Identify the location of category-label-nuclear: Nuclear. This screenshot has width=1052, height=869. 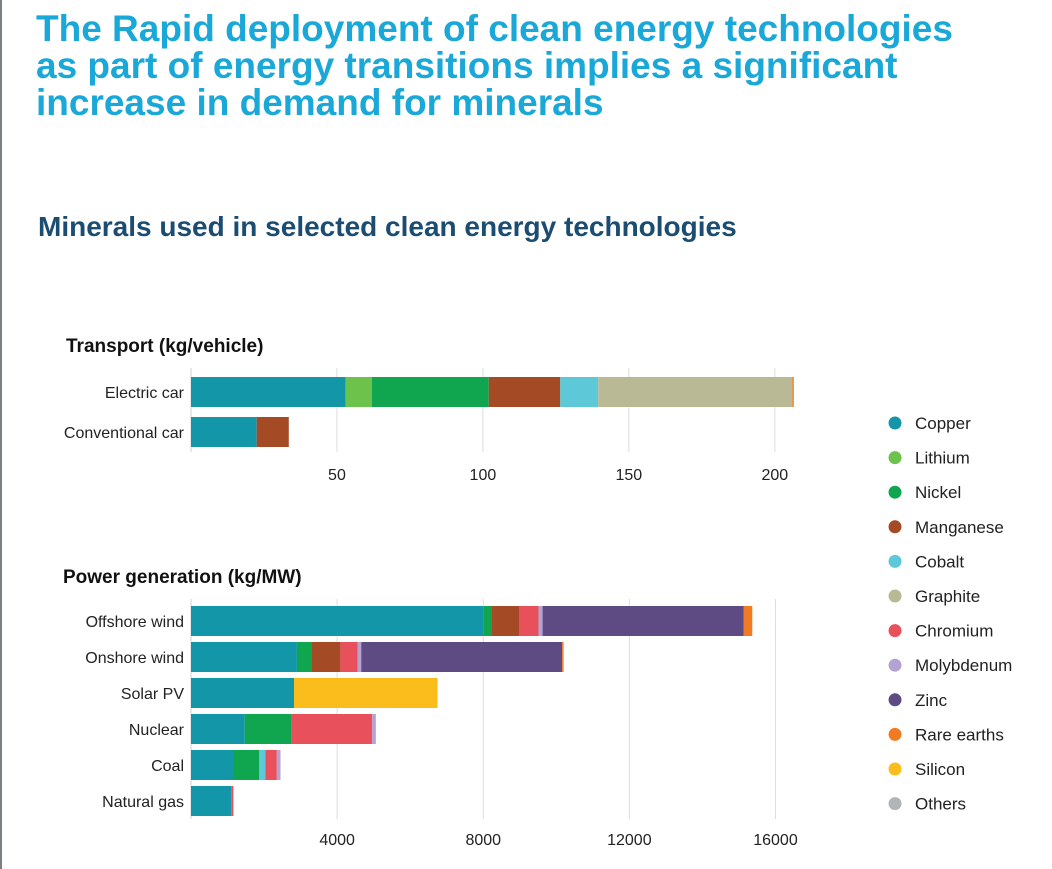
(157, 730).